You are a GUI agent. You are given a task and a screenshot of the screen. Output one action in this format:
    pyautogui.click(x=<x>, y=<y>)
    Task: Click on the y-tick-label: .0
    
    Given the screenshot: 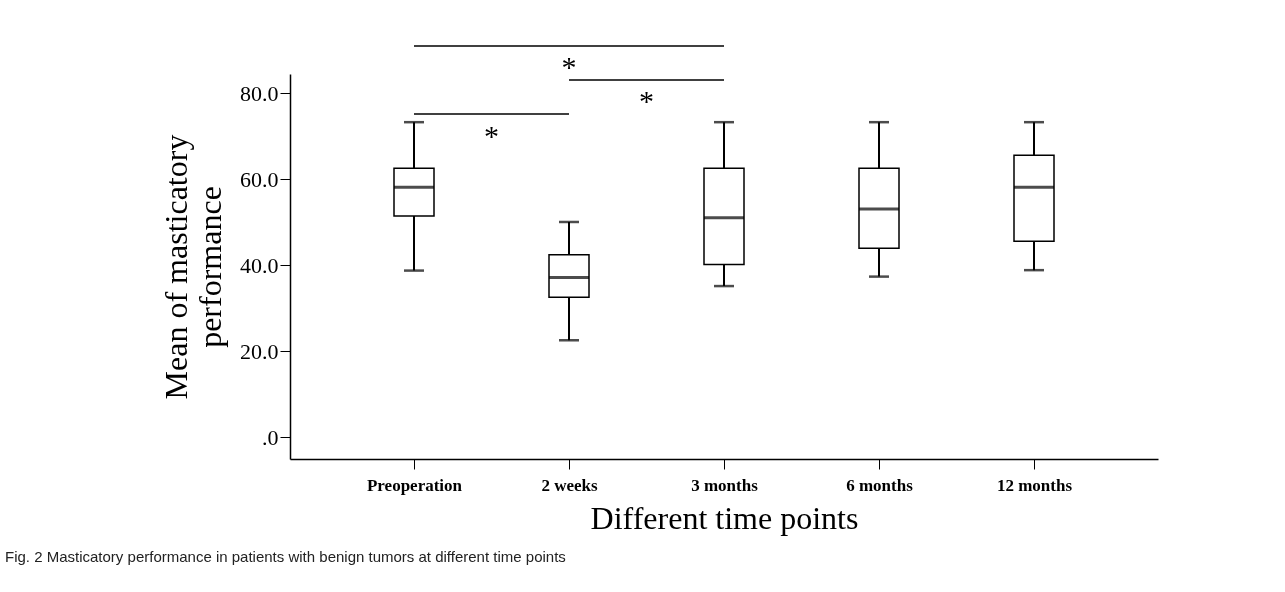 What is the action you would take?
    pyautogui.click(x=270, y=437)
    